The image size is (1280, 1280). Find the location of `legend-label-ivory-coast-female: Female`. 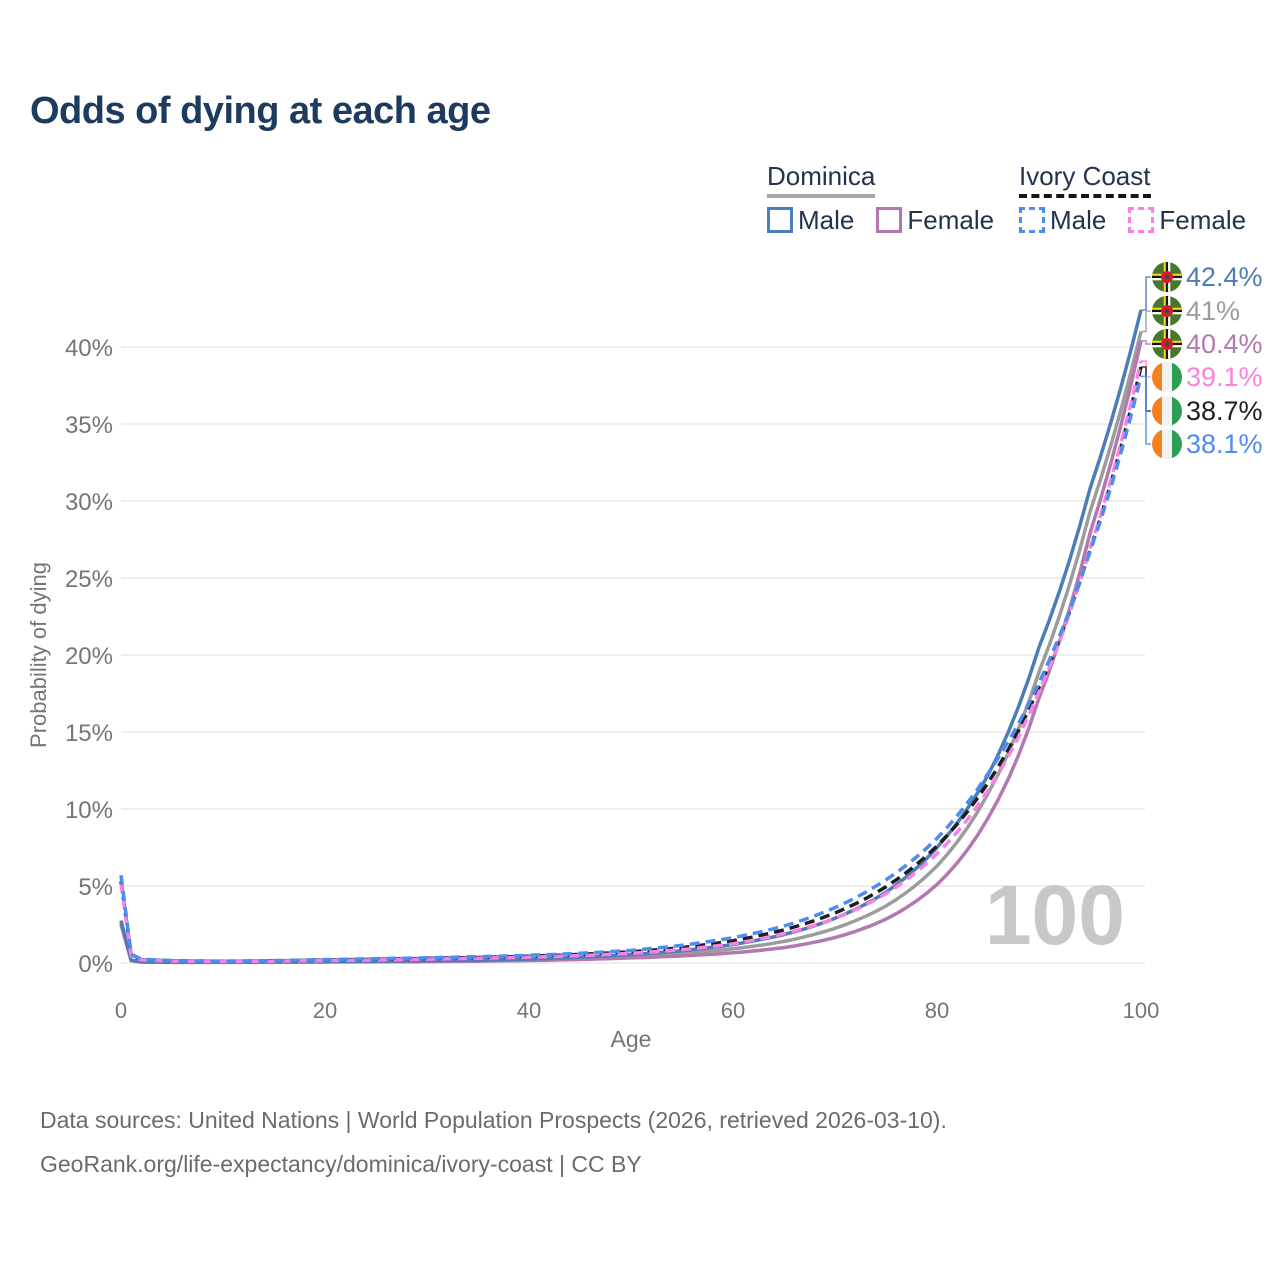

legend-label-ivory-coast-female: Female is located at coordinates (1203, 219).